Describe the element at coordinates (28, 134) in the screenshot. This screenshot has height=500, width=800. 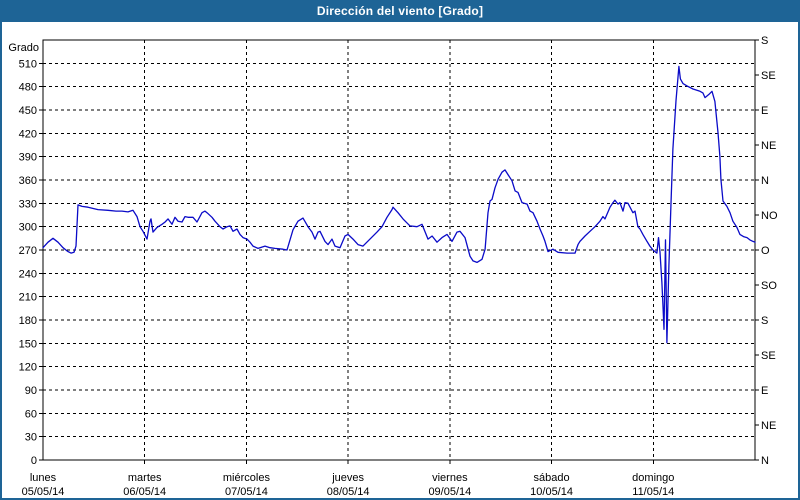
I see `left-axis-tick-label: 420` at that location.